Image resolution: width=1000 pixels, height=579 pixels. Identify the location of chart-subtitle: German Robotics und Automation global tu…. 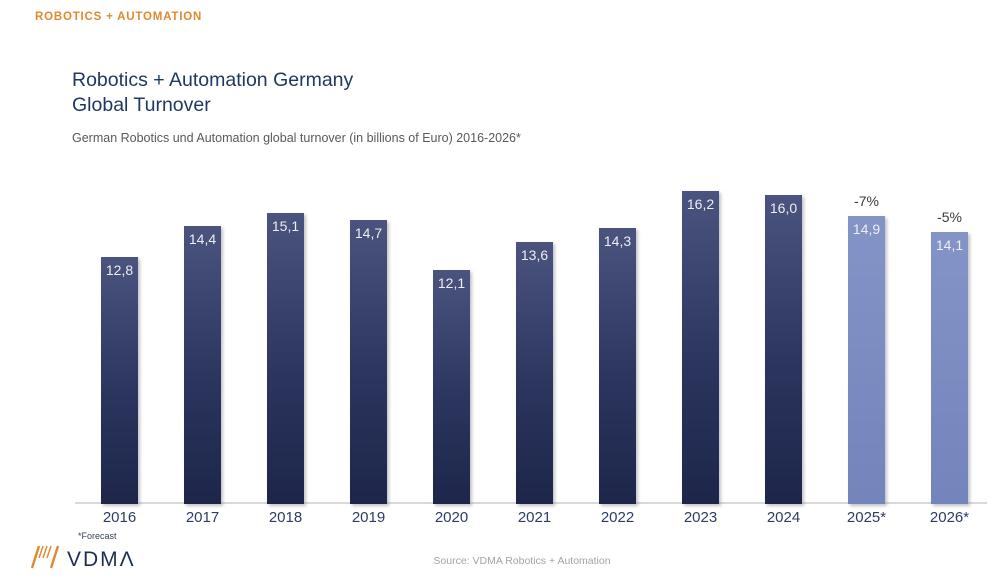
(296, 138).